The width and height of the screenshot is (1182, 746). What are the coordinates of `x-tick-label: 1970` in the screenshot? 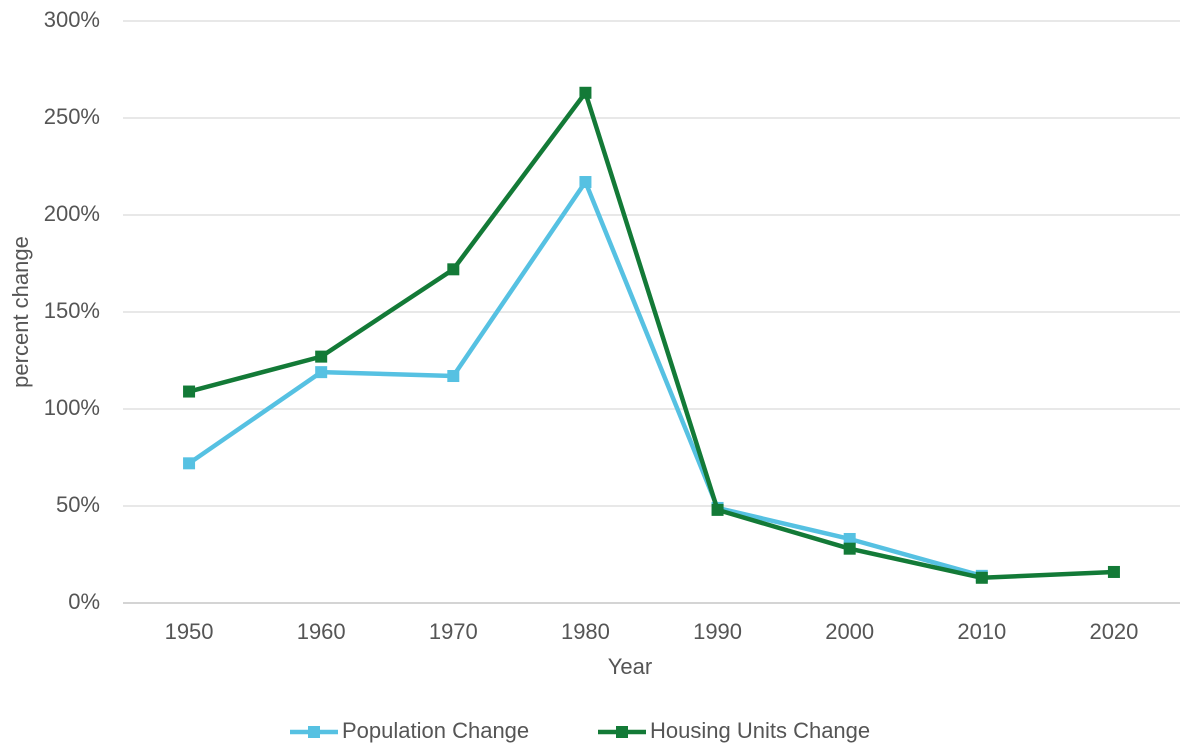 It's located at (453, 631).